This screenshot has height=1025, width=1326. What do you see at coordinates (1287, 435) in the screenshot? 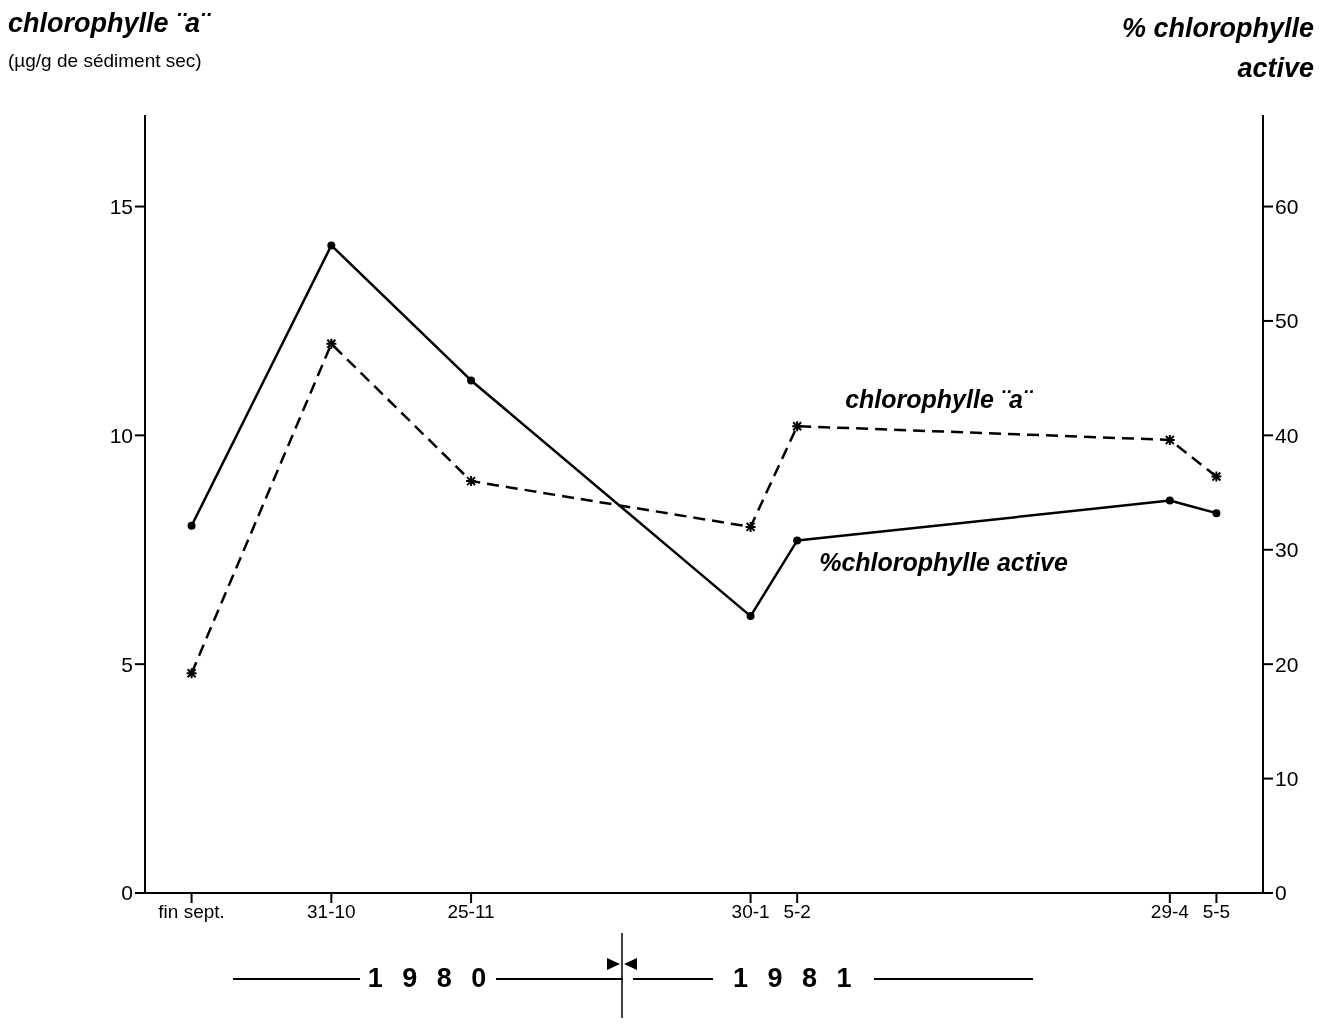
I see `y2-tick-label: 40` at bounding box center [1287, 435].